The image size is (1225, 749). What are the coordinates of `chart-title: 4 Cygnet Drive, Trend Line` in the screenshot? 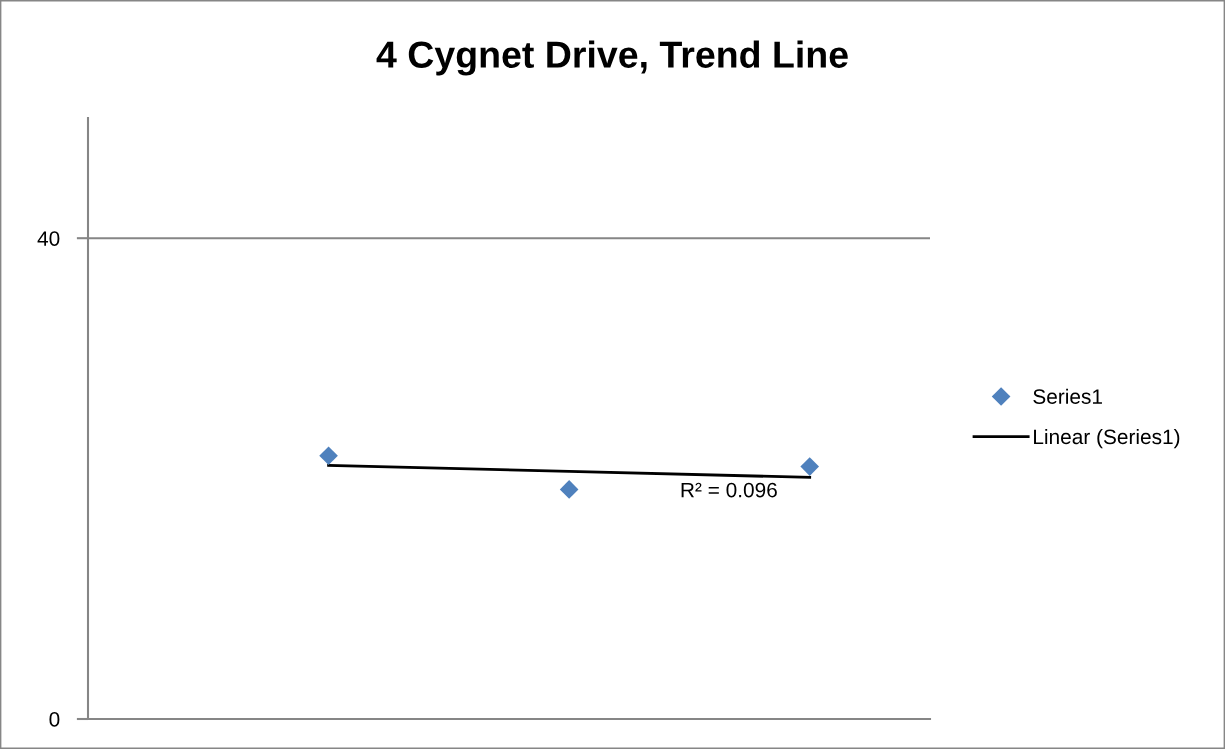 It's located at (612, 58).